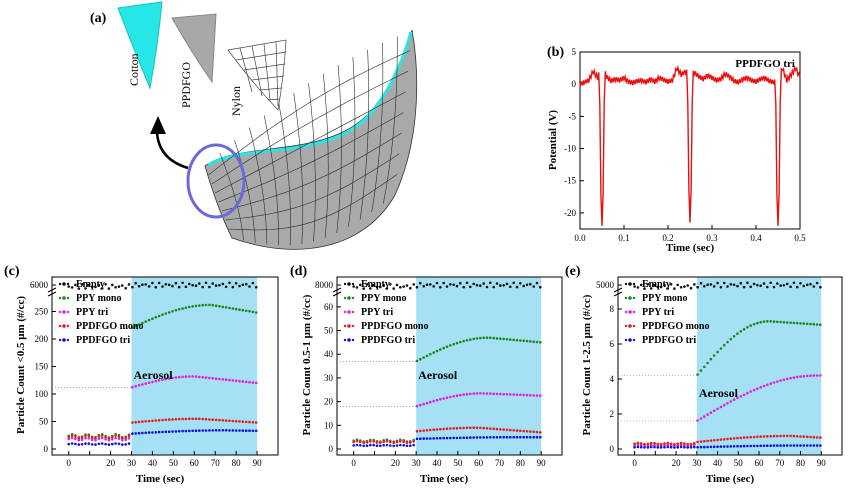 The height and width of the screenshot is (488, 850). What do you see at coordinates (780, 463) in the screenshot?
I see `x-tick-label: 70` at bounding box center [780, 463].